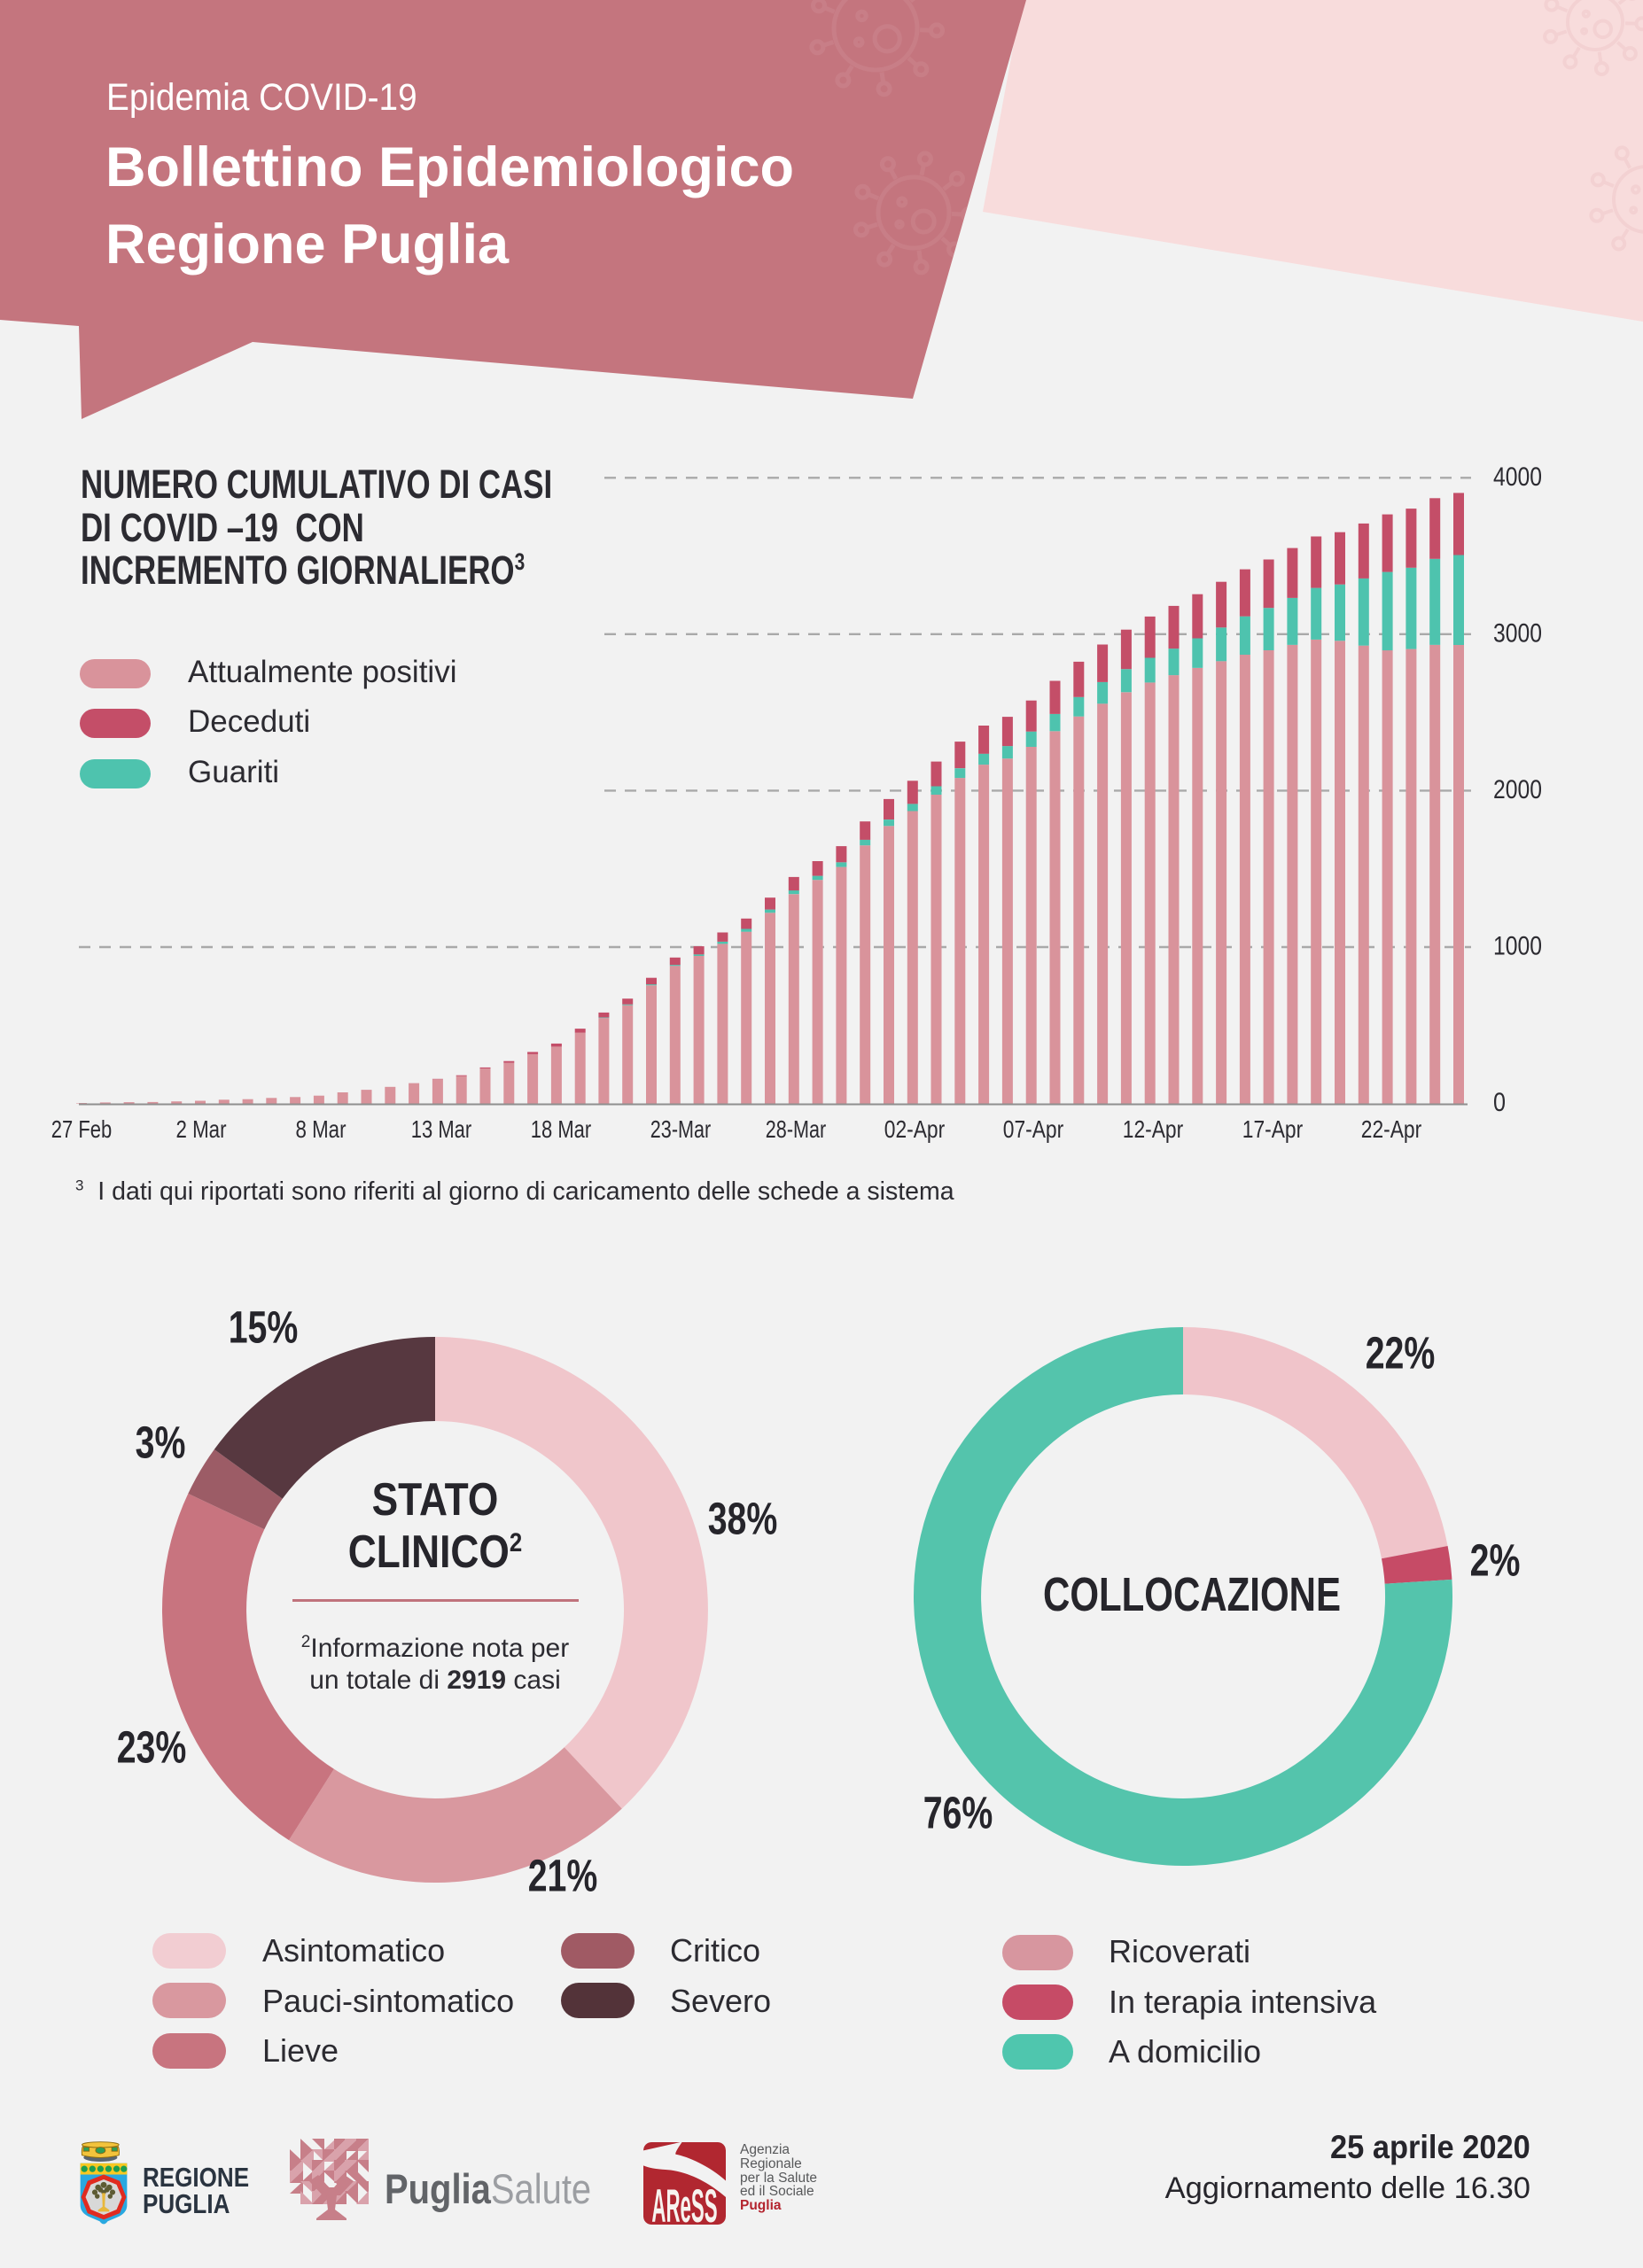 This screenshot has width=1643, height=2268. What do you see at coordinates (561, 1129) in the screenshot?
I see `svg-text: 18 Mar` at bounding box center [561, 1129].